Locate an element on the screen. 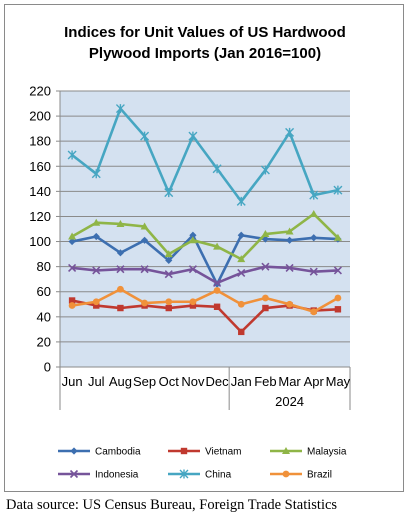 This screenshot has width=410, height=520. x-tick-label: May is located at coordinates (338, 381).